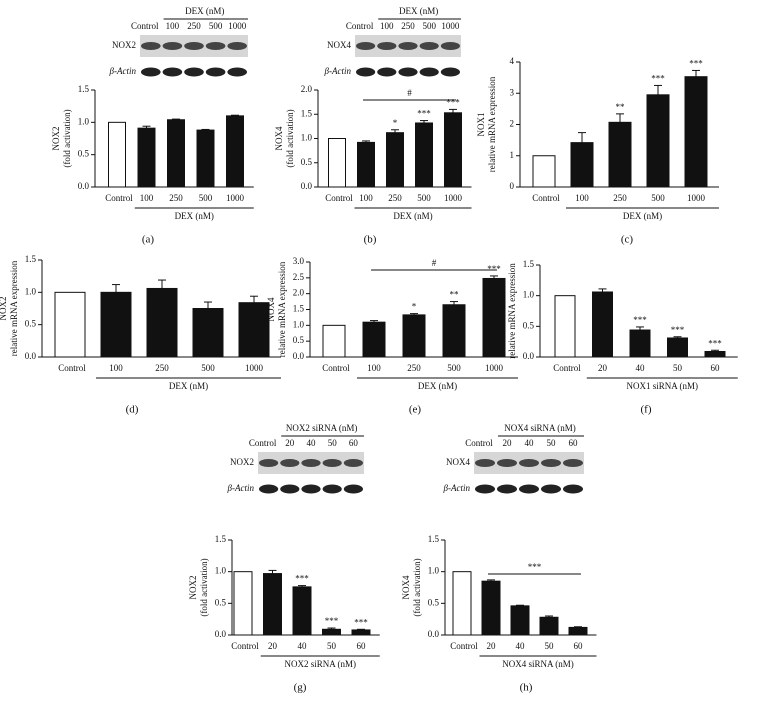 The image size is (771, 715). What do you see at coordinates (333, 443) in the screenshot?
I see `blot-lane-label: 50` at bounding box center [333, 443].